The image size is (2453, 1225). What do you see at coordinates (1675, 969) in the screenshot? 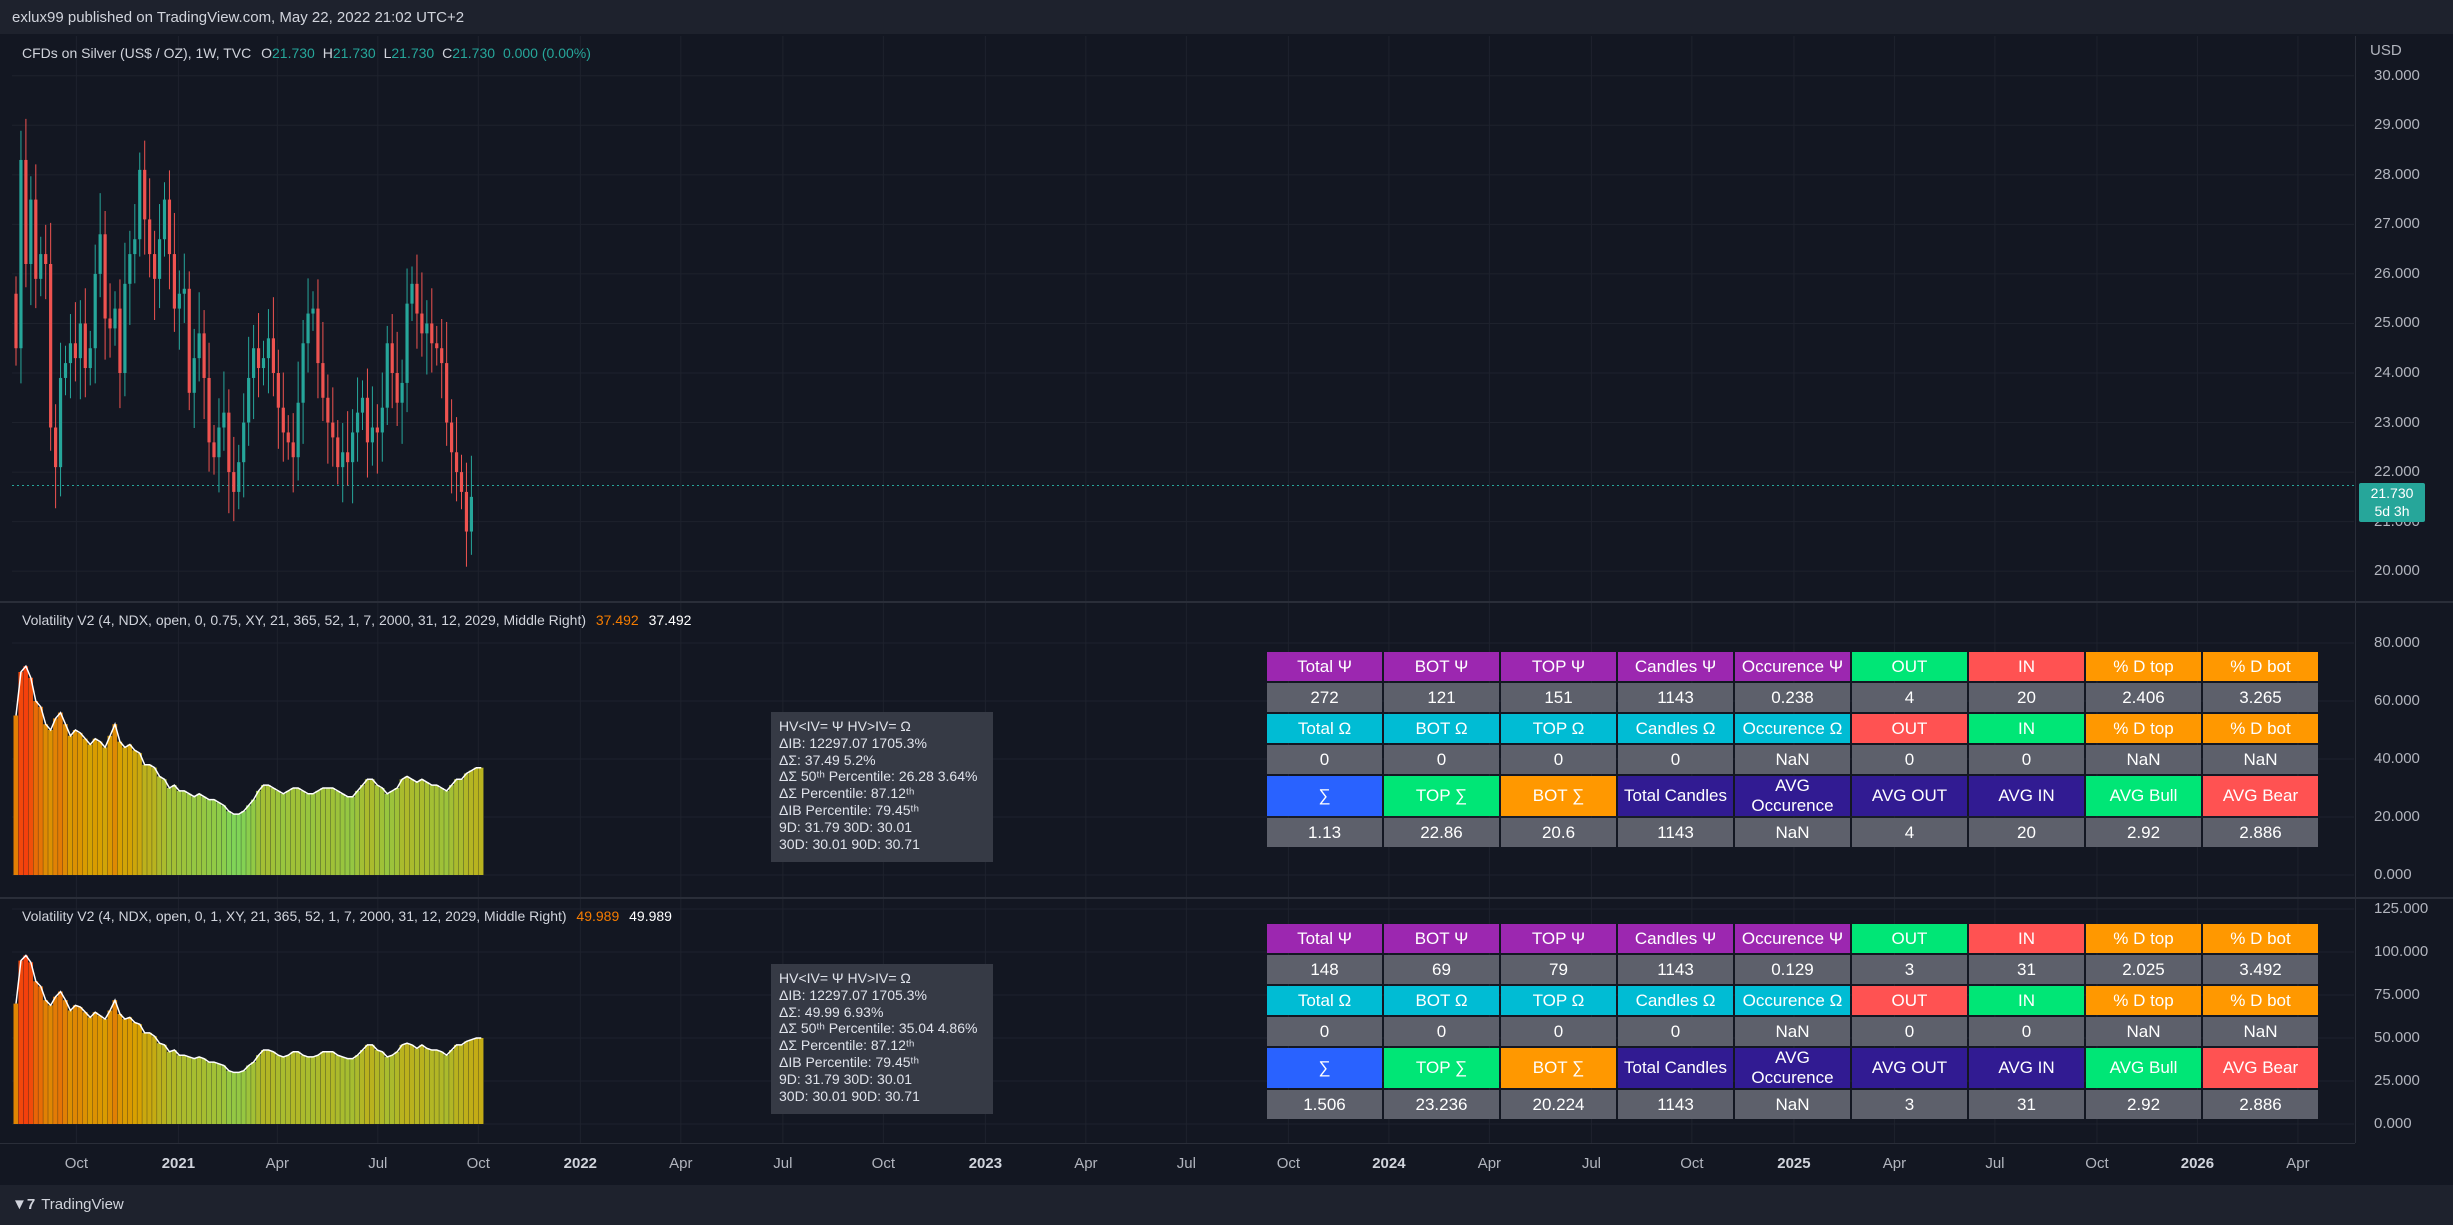
I see `stats-value-cell: 1143` at bounding box center [1675, 969].